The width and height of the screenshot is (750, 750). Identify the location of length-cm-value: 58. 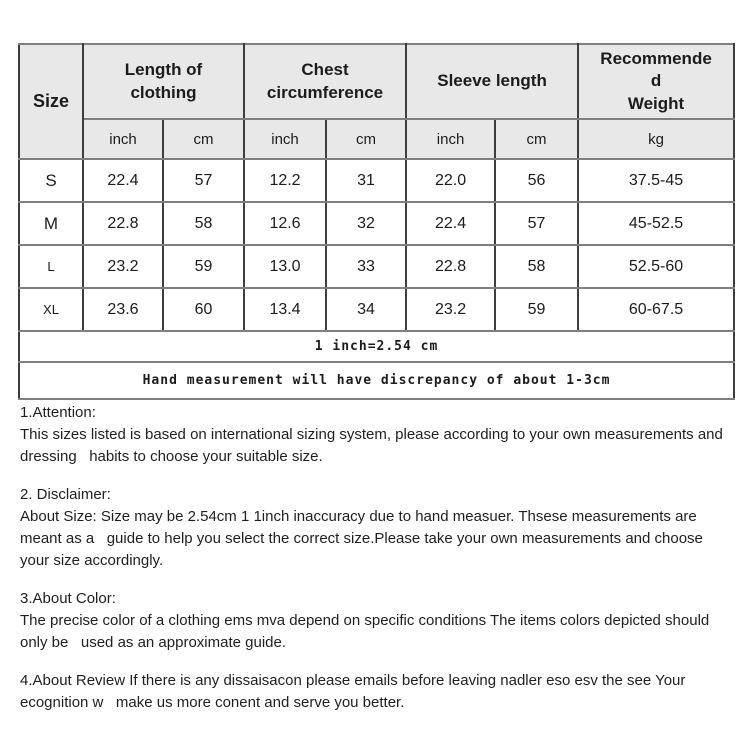
(203, 223).